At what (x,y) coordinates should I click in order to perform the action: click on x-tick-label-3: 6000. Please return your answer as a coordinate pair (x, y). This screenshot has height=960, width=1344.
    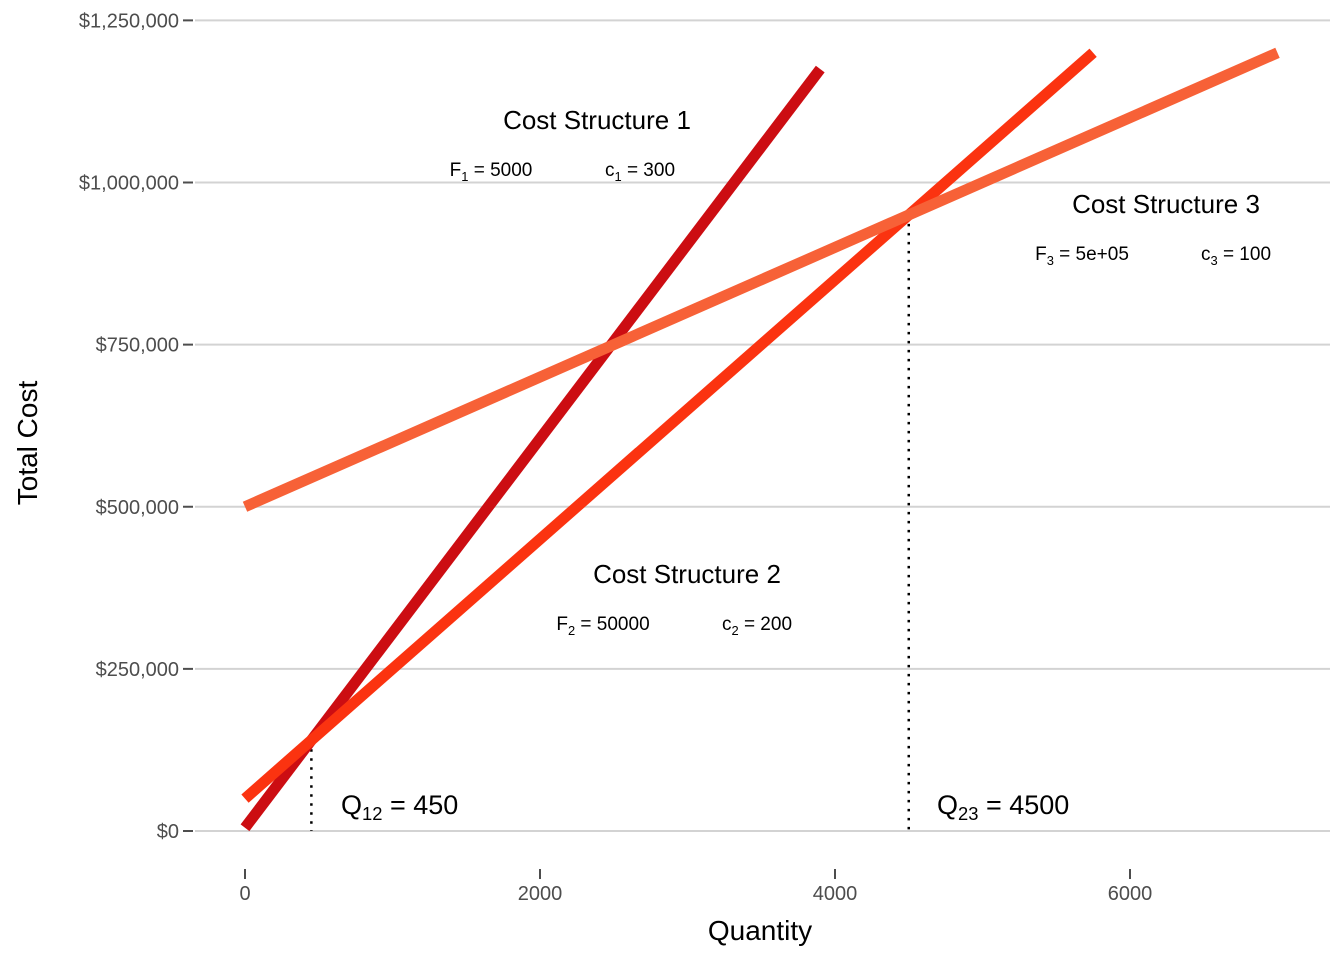
    Looking at the image, I should click on (1130, 894).